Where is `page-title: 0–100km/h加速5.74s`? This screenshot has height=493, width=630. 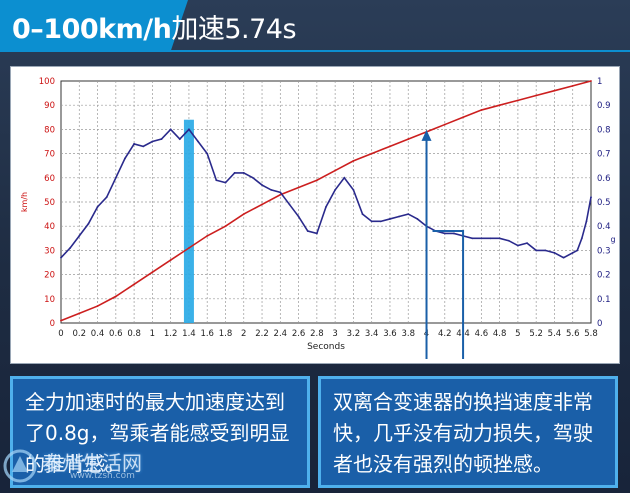
page-title: 0–100km/h加速5.74s is located at coordinates (154, 26).